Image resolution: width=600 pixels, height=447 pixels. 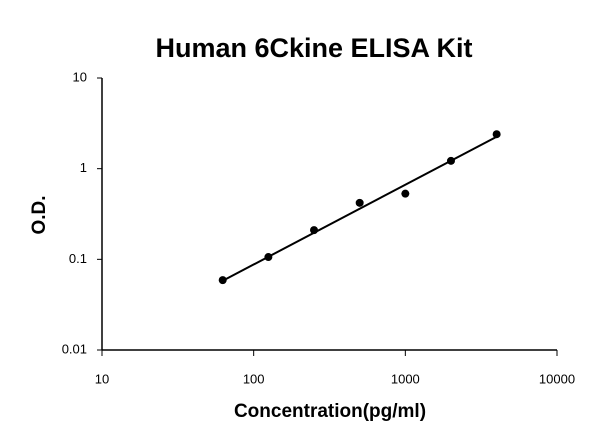 What do you see at coordinates (83, 167) in the screenshot?
I see `y-tick-label: 1` at bounding box center [83, 167].